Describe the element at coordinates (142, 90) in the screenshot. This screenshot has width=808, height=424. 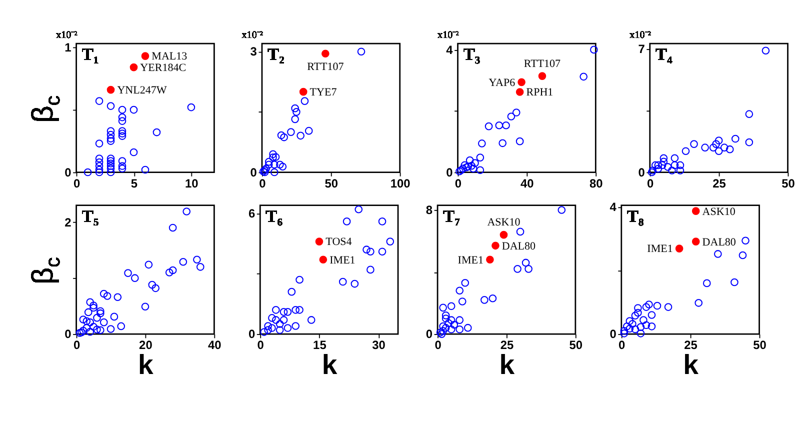
I see `annotation: YNL247W` at that location.